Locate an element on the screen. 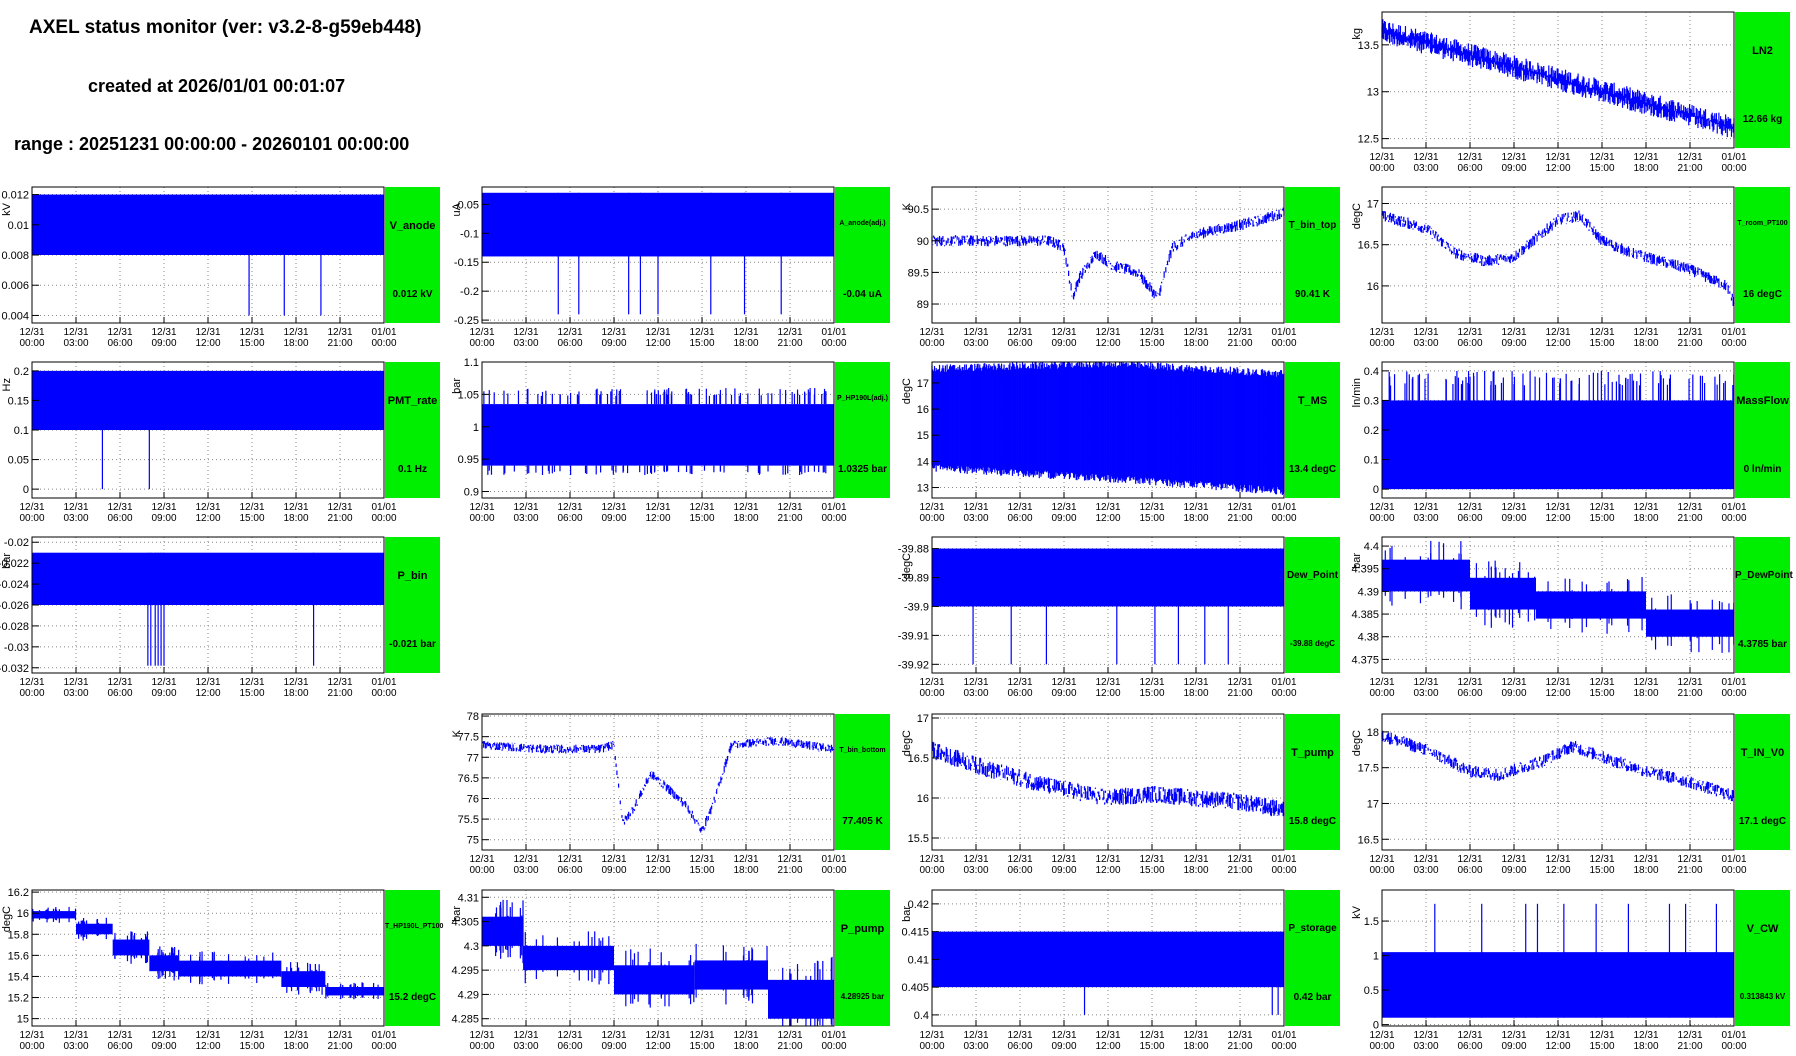  current-value: 0 ln/min is located at coordinates (1762, 469).